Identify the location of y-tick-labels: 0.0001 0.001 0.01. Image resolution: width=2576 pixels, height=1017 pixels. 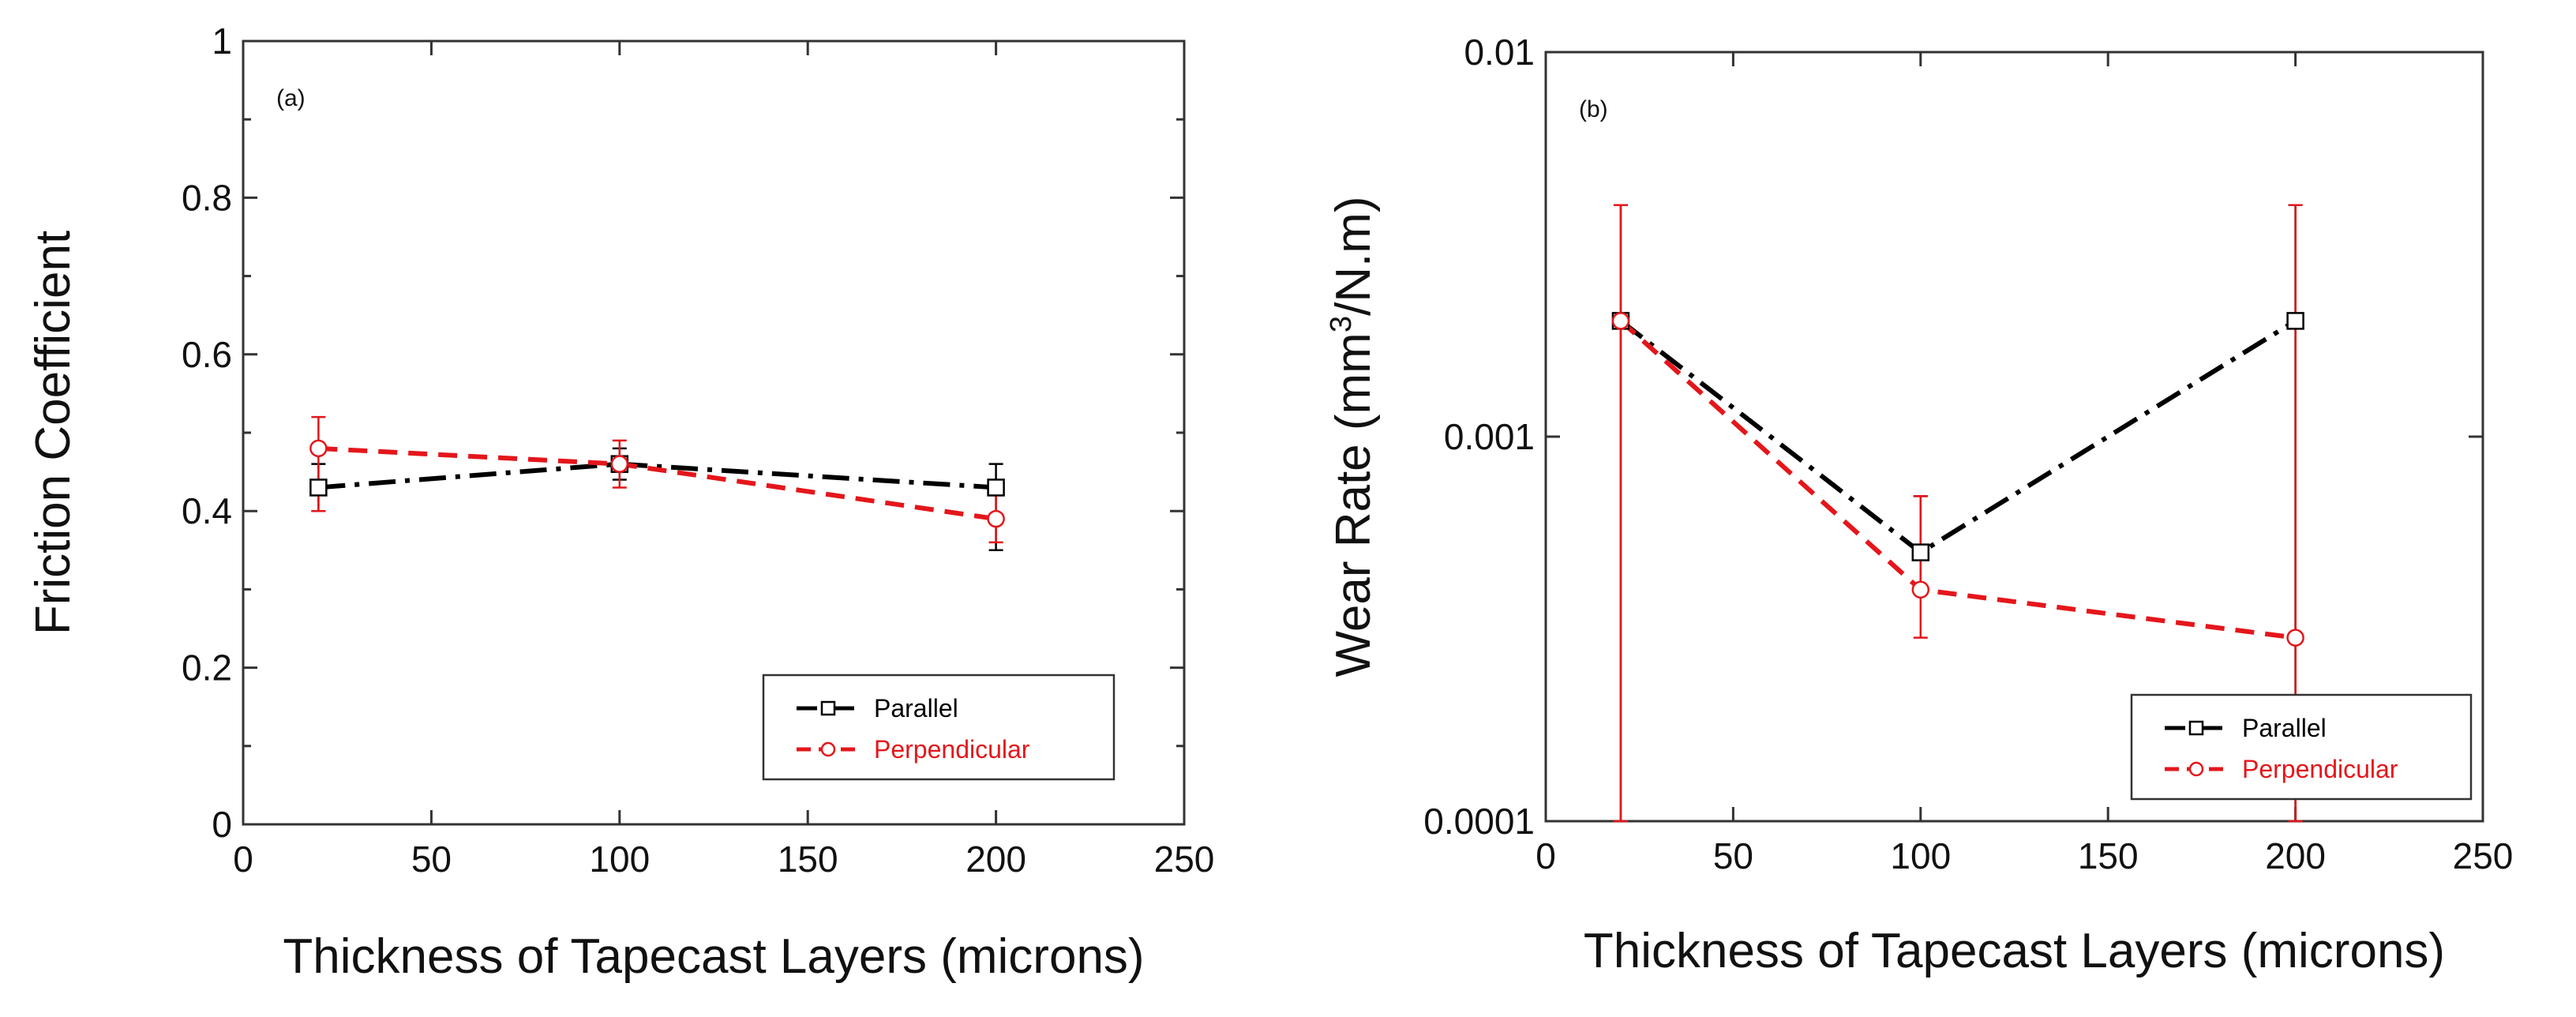
(1479, 437).